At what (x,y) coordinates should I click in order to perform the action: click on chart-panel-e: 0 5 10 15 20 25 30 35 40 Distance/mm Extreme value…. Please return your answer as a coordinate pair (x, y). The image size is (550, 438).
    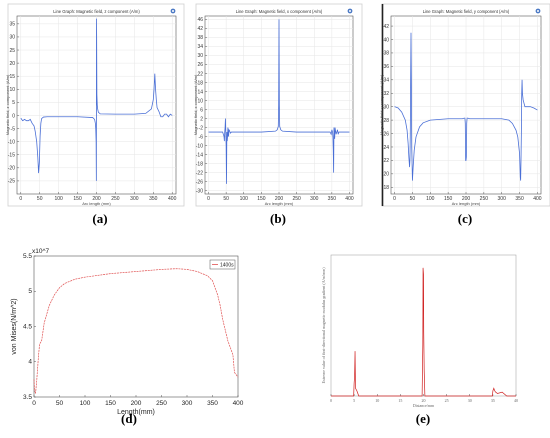
    Looking at the image, I should click on (419, 340).